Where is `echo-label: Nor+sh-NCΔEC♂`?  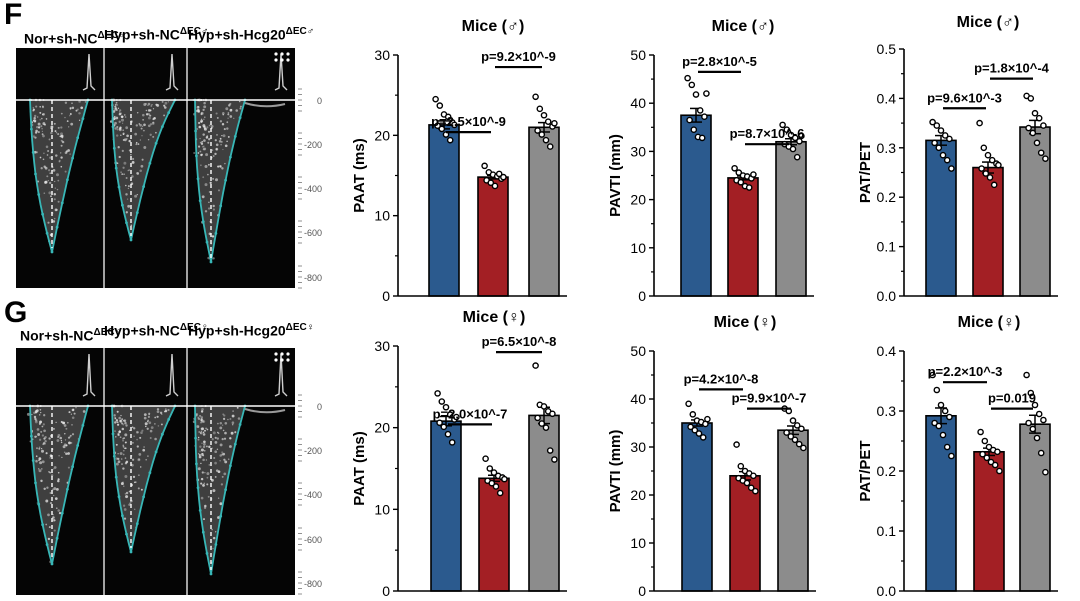
echo-label: Nor+sh-NCΔEC♂ is located at coordinates (75, 38).